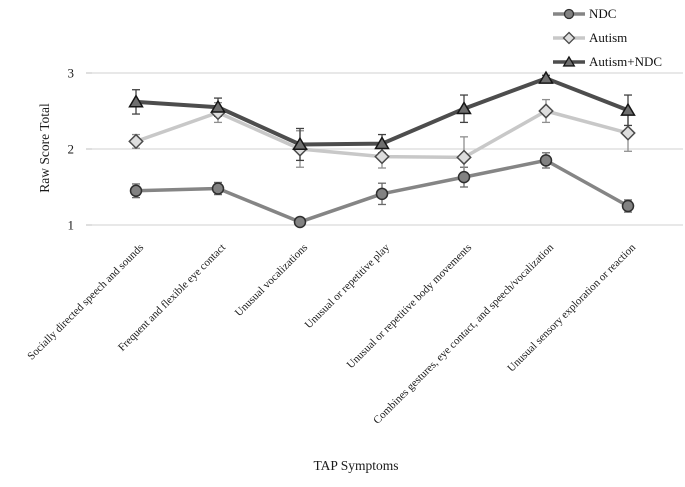 The width and height of the screenshot is (685, 487). I want to click on legend-entry-ndc: NDC, so click(607, 14).